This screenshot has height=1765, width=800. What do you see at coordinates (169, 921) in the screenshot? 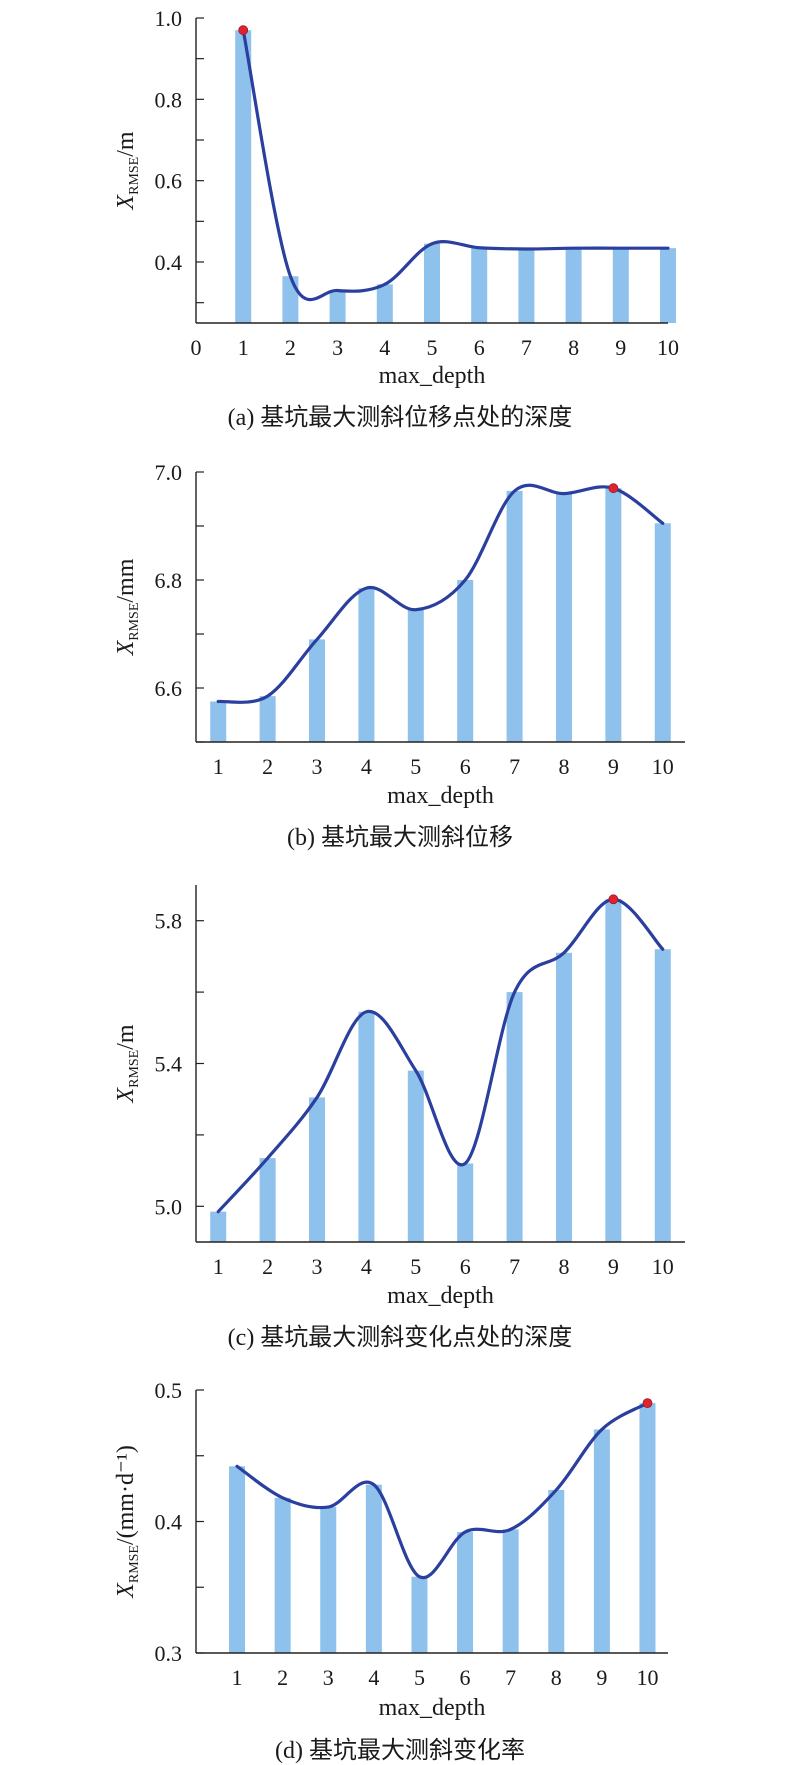
I see `y-tick-label: 5.8` at bounding box center [169, 921].